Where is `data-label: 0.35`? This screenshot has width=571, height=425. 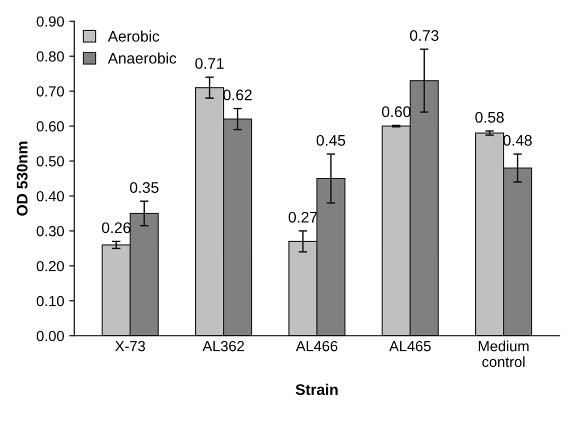 data-label: 0.35 is located at coordinates (144, 187).